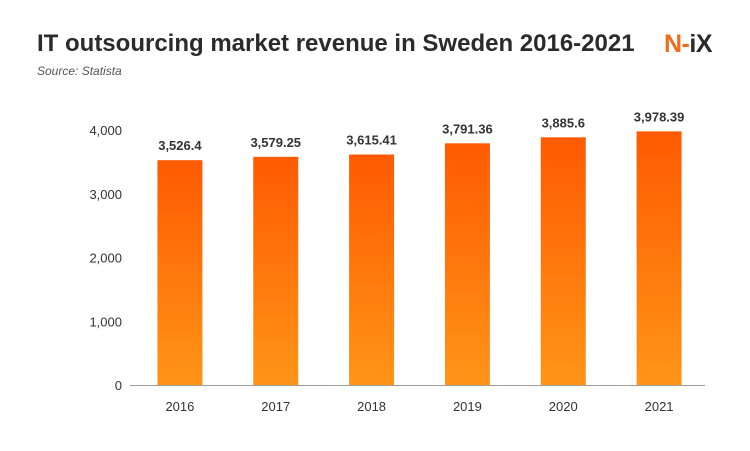 Image resolution: width=750 pixels, height=451 pixels. What do you see at coordinates (419, 406) in the screenshot?
I see `x-axis: 2016 2017 2018 2019 2020 2021` at bounding box center [419, 406].